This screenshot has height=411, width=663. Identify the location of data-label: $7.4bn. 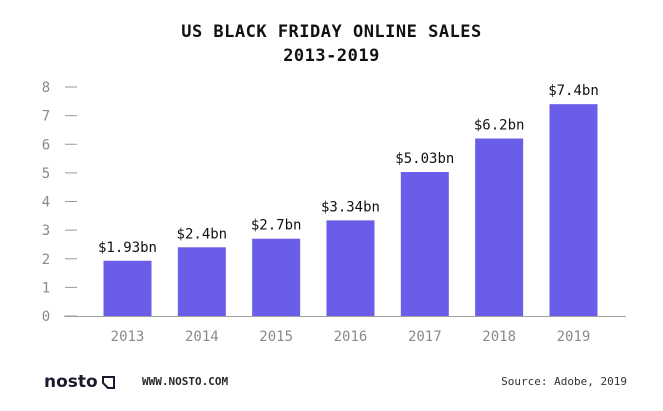
(573, 91).